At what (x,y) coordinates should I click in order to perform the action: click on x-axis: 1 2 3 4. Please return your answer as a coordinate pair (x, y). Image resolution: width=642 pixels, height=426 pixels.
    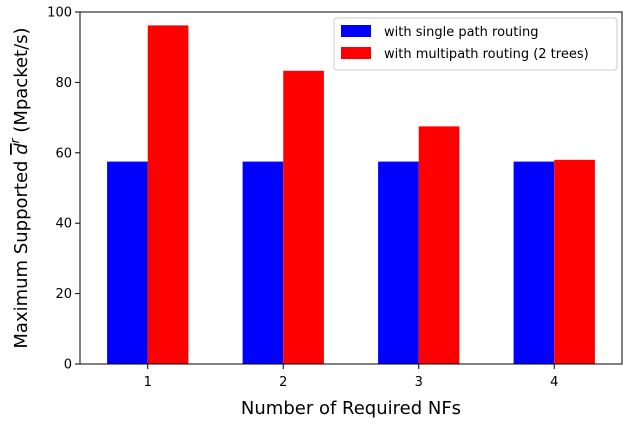
    Looking at the image, I should click on (351, 377).